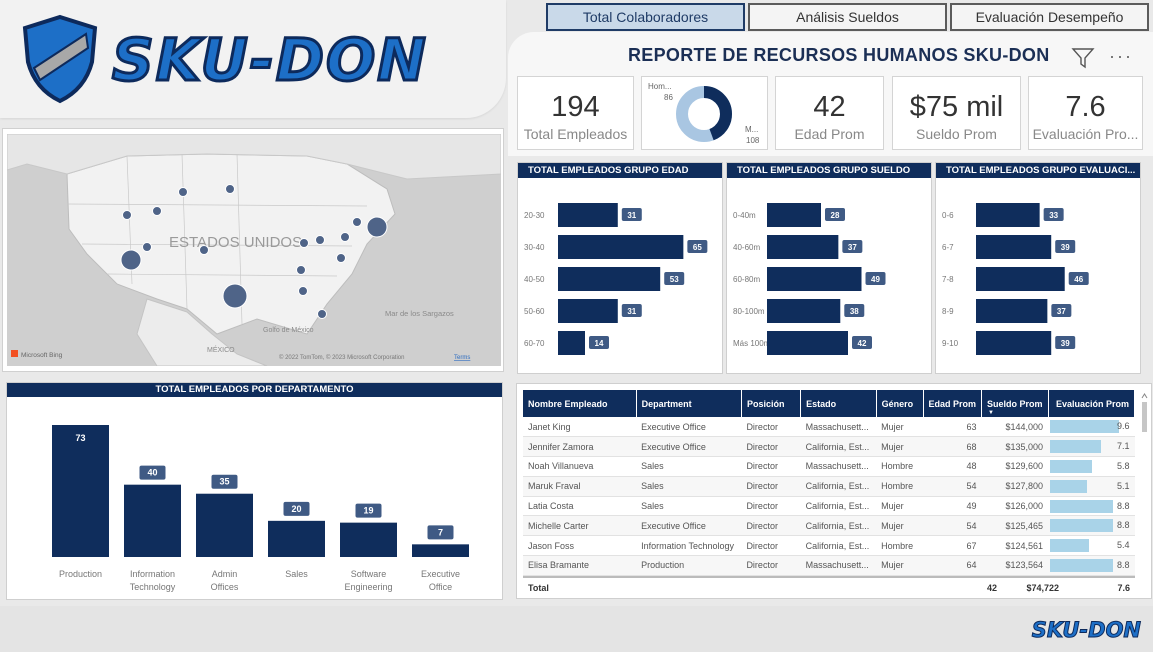 This screenshot has height=652, width=1153. I want to click on table-cell: 54, so click(952, 526).